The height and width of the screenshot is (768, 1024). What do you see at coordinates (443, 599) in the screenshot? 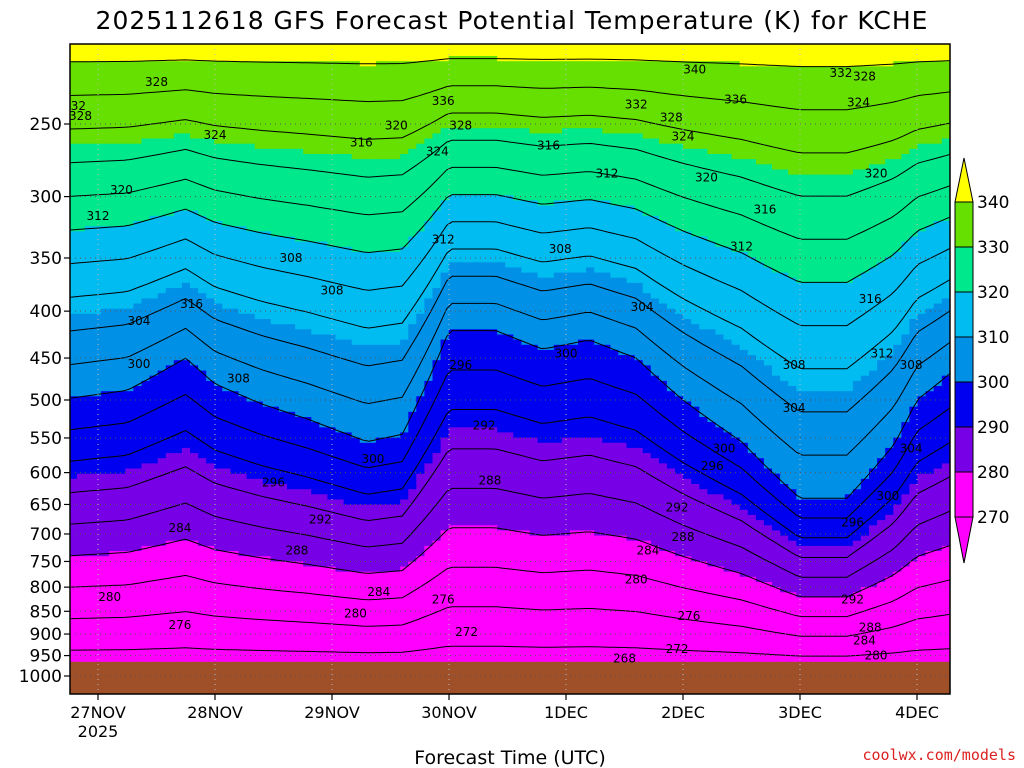
I see `contour-label: 276` at bounding box center [443, 599].